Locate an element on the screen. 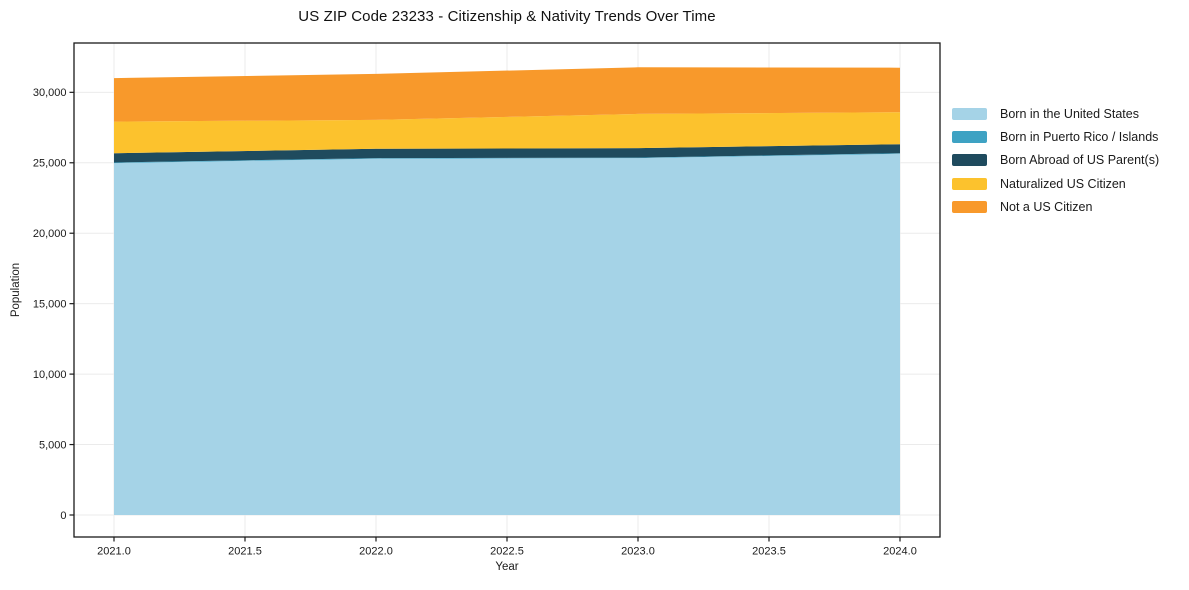 The height and width of the screenshot is (590, 1189). legend-swatch-born-abroad is located at coordinates (969, 160).